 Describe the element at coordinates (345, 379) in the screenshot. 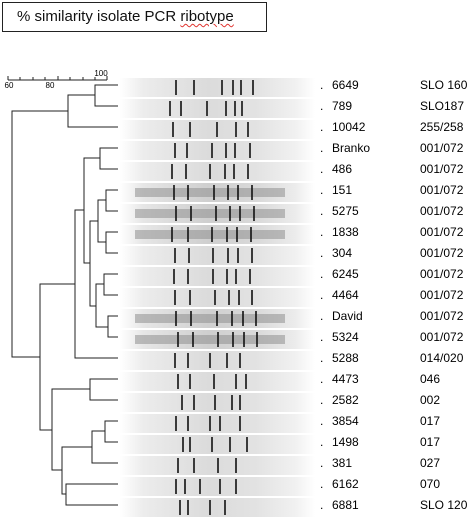

I see `isolate-label: 4473` at that location.